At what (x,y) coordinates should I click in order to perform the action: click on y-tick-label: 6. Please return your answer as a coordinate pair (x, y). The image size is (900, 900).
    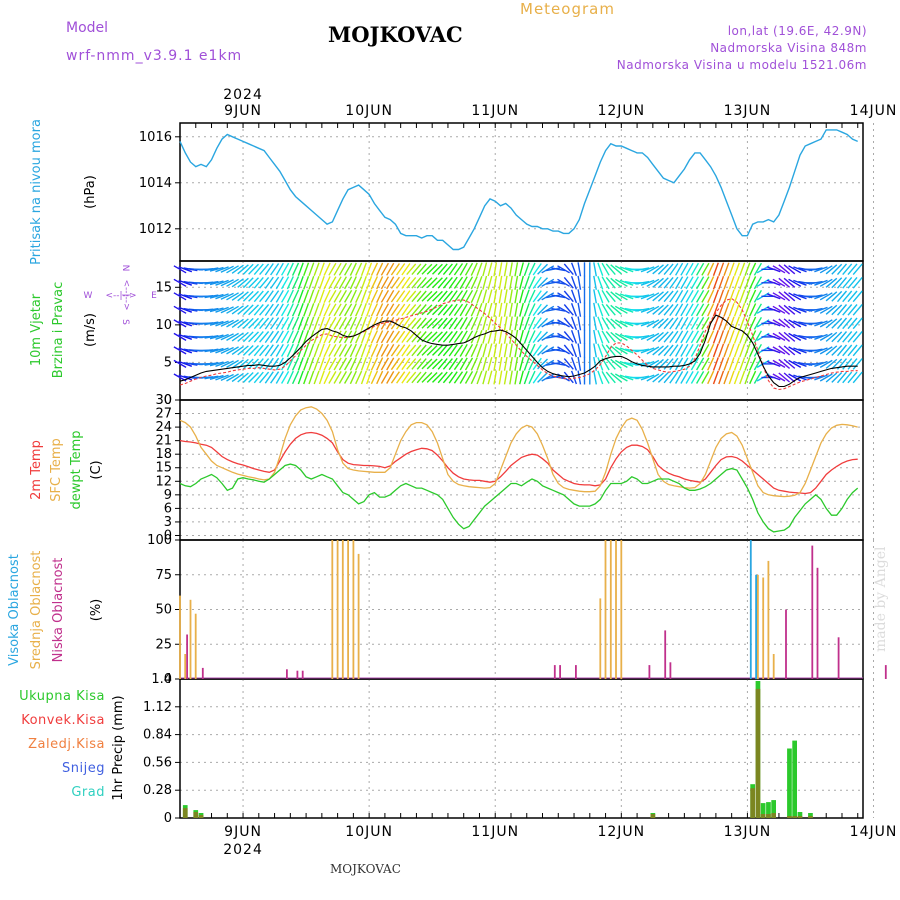
    Looking at the image, I should click on (168, 508).